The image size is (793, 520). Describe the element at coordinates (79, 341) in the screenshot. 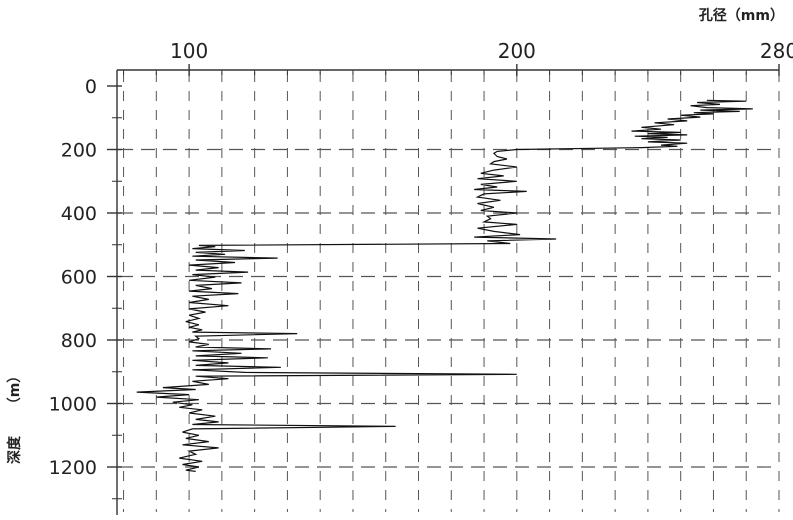

I see `y-tick-label: 800` at that location.